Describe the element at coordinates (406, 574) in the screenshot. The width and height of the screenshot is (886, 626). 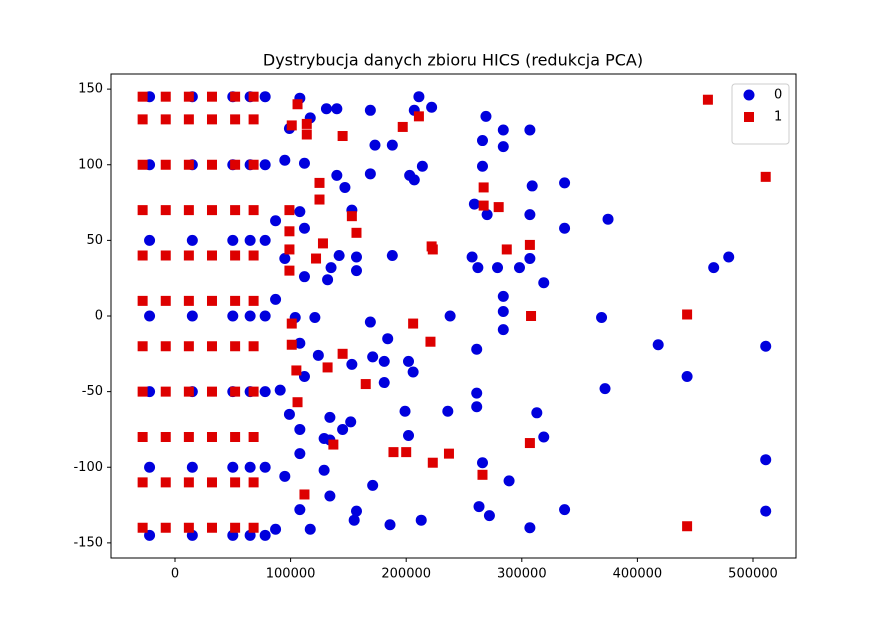
I see `x-tick-label: 200000` at that location.